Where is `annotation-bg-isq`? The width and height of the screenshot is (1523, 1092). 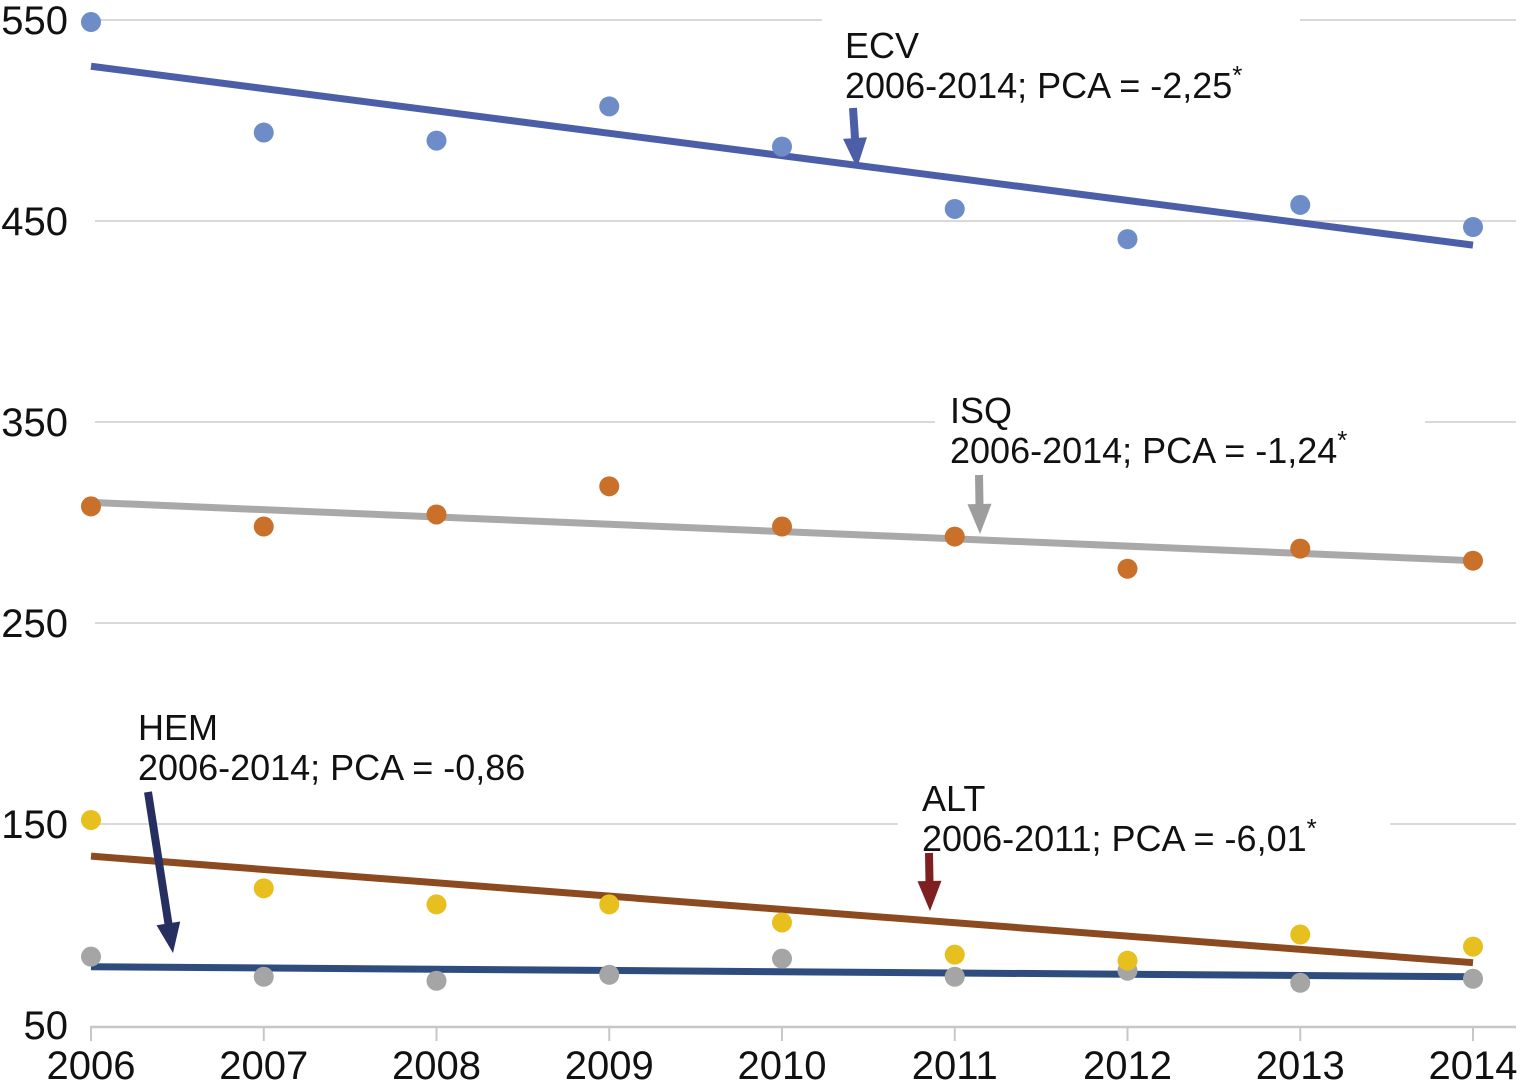
annotation-bg-isq is located at coordinates (1180, 429).